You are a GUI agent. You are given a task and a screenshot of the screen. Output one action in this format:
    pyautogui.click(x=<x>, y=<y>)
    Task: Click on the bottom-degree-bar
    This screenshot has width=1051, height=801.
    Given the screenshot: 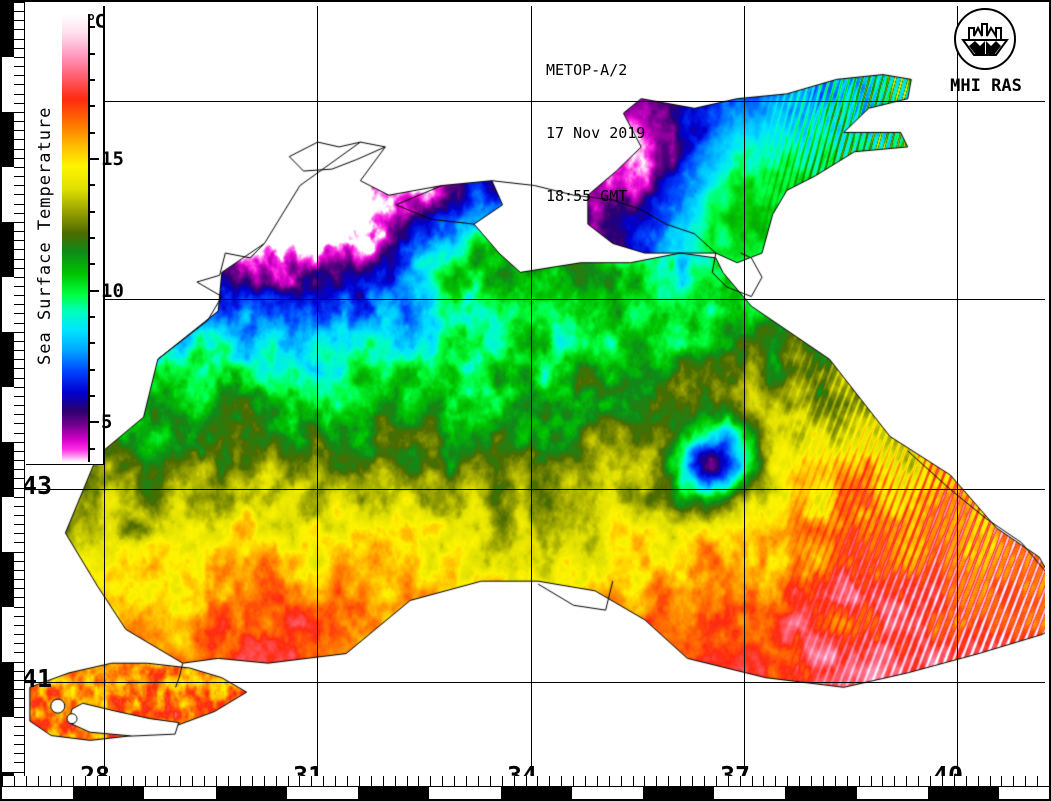 What is the action you would take?
    pyautogui.click(x=525, y=793)
    